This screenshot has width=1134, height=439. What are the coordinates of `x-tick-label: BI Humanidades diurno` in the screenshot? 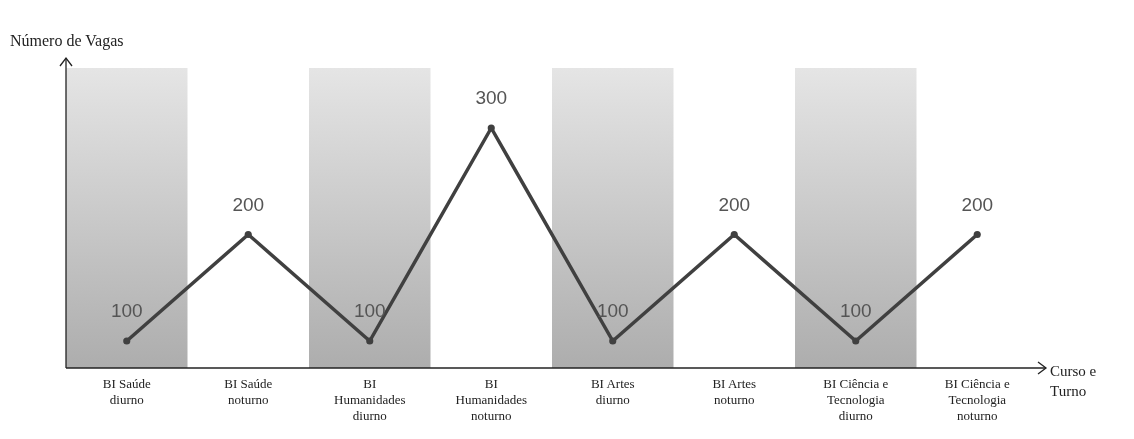 It's located at (370, 399).